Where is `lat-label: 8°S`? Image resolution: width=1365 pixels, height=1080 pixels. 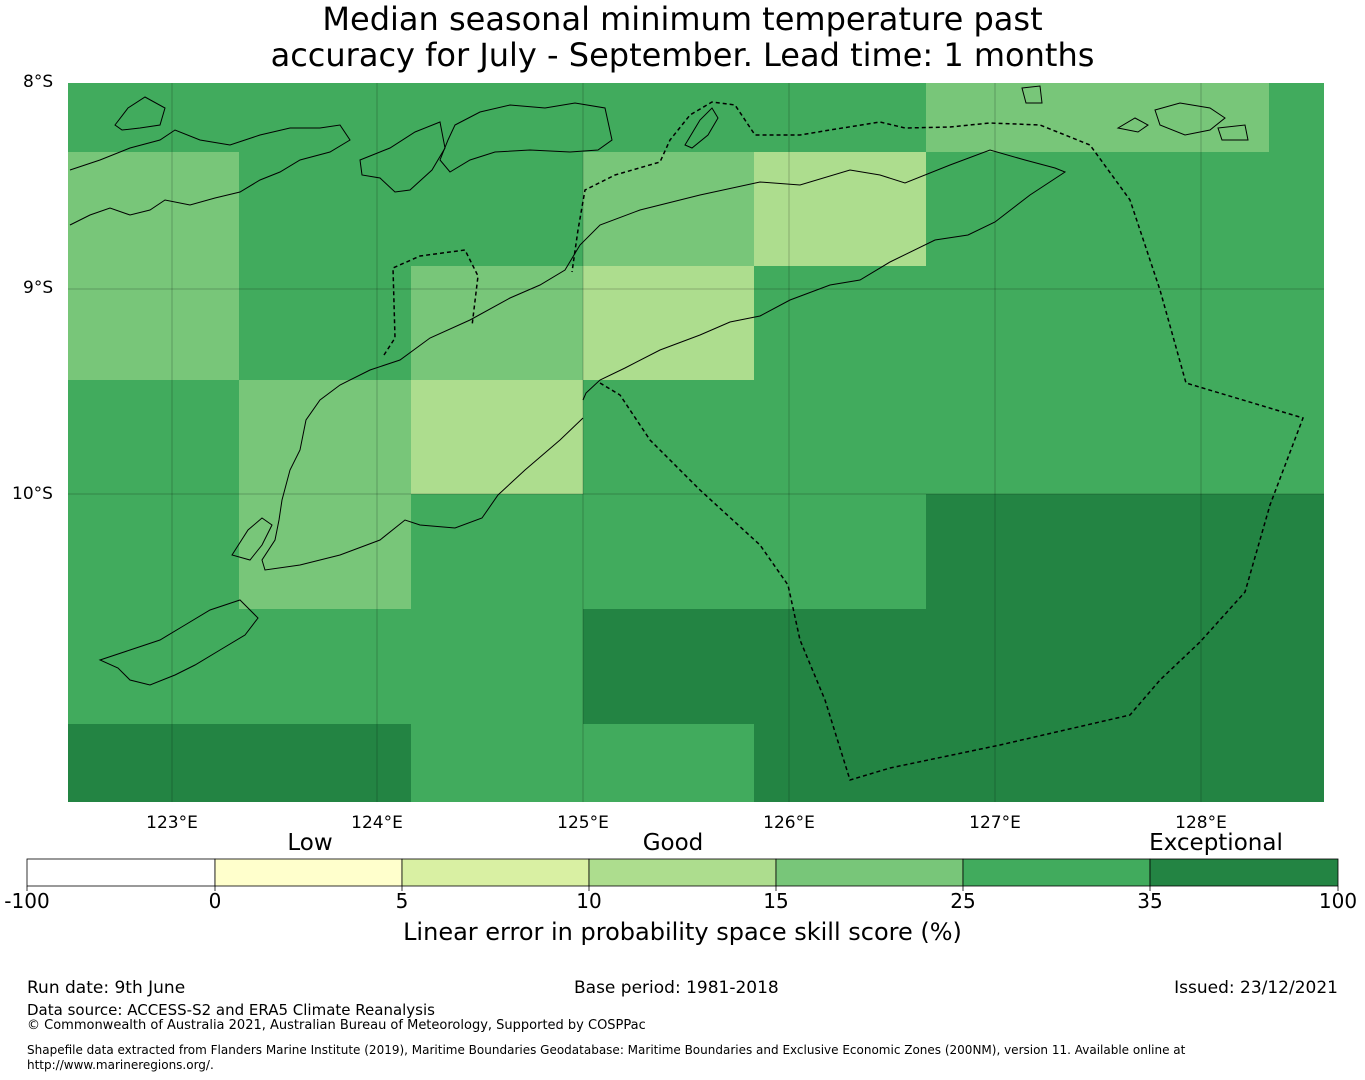 lat-label: 8°S is located at coordinates (38, 82).